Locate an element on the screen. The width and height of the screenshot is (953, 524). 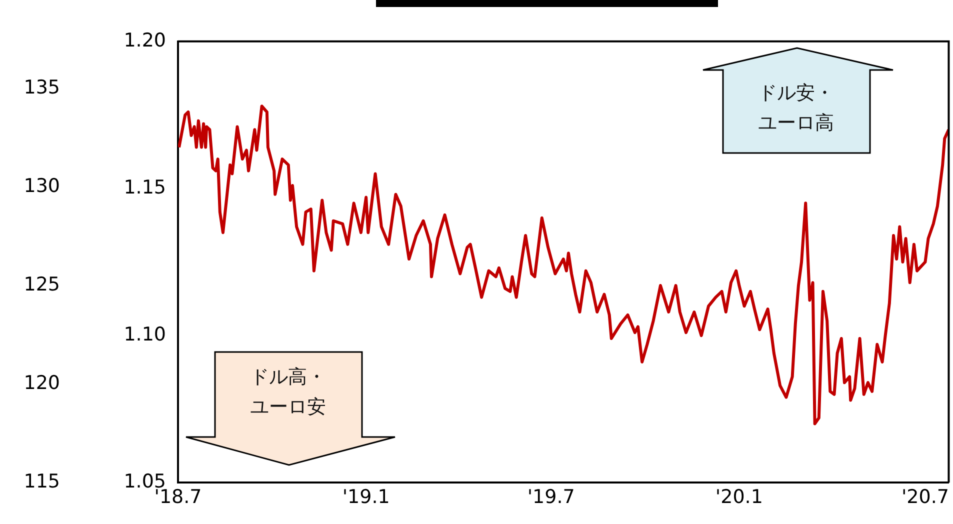
y-tick-label: 1.10 is located at coordinates (145, 334).